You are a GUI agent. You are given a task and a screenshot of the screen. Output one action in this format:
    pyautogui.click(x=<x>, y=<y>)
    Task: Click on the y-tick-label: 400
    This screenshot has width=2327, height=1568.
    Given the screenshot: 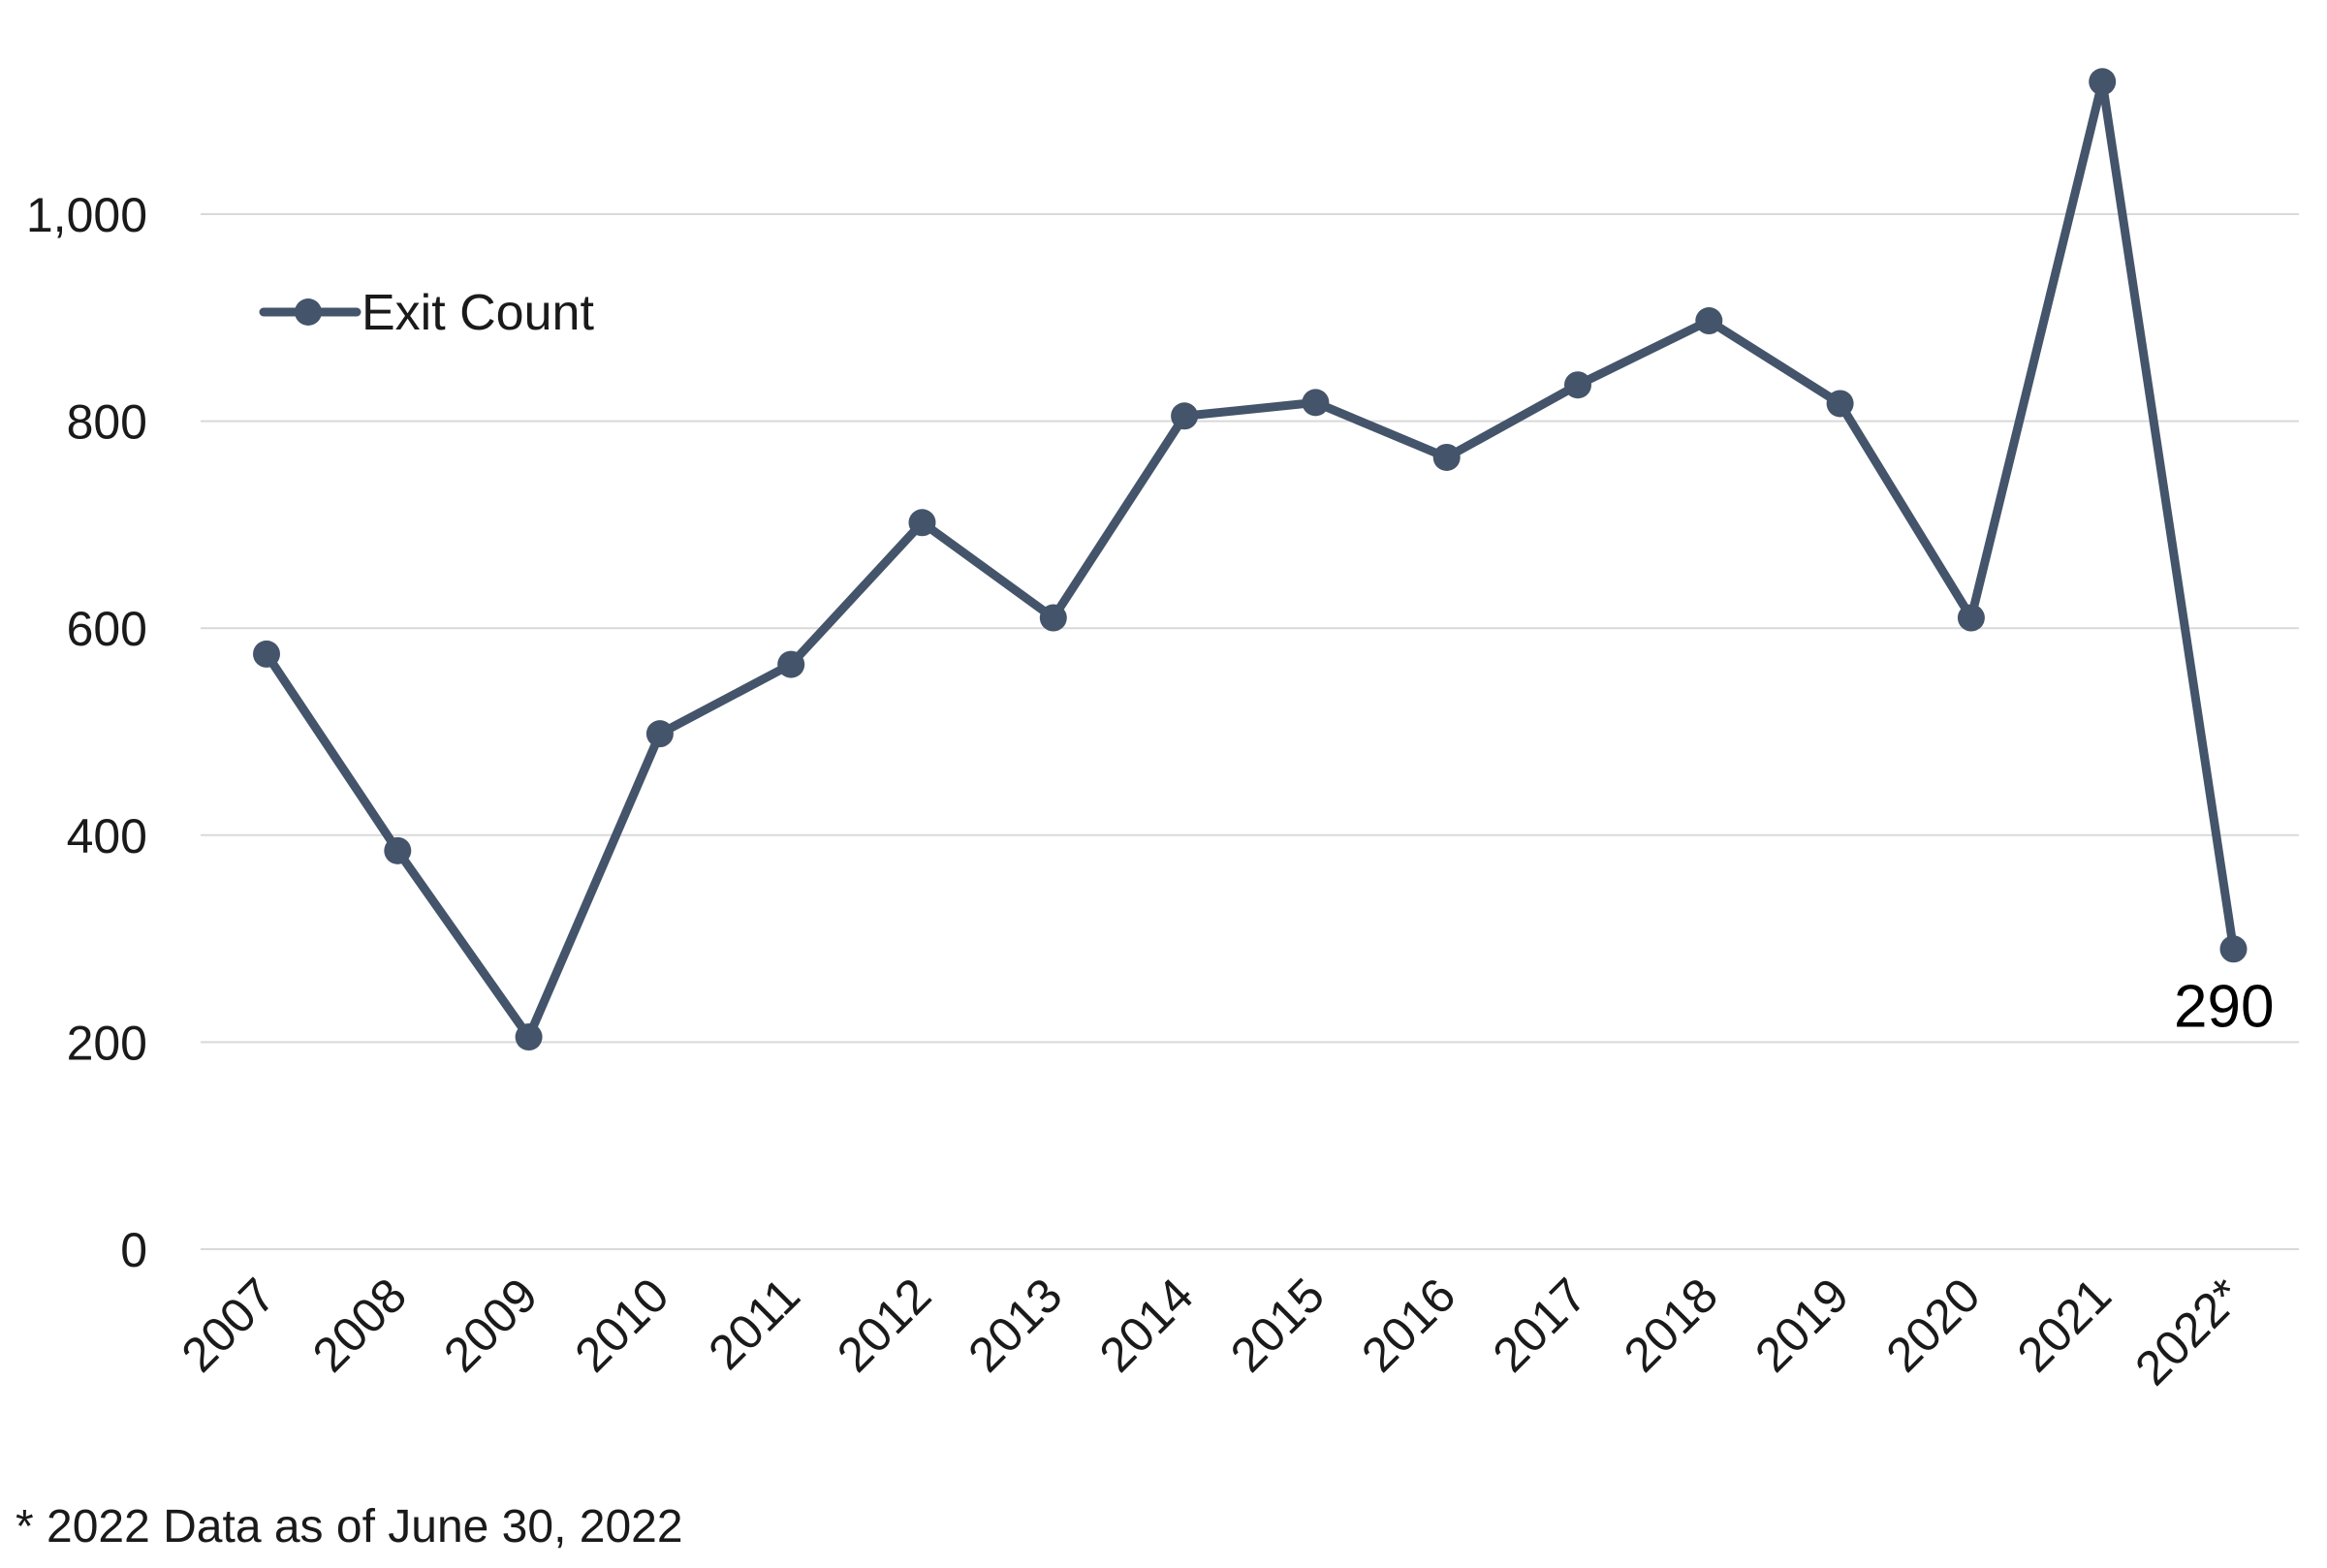 What is the action you would take?
    pyautogui.click(x=107, y=836)
    